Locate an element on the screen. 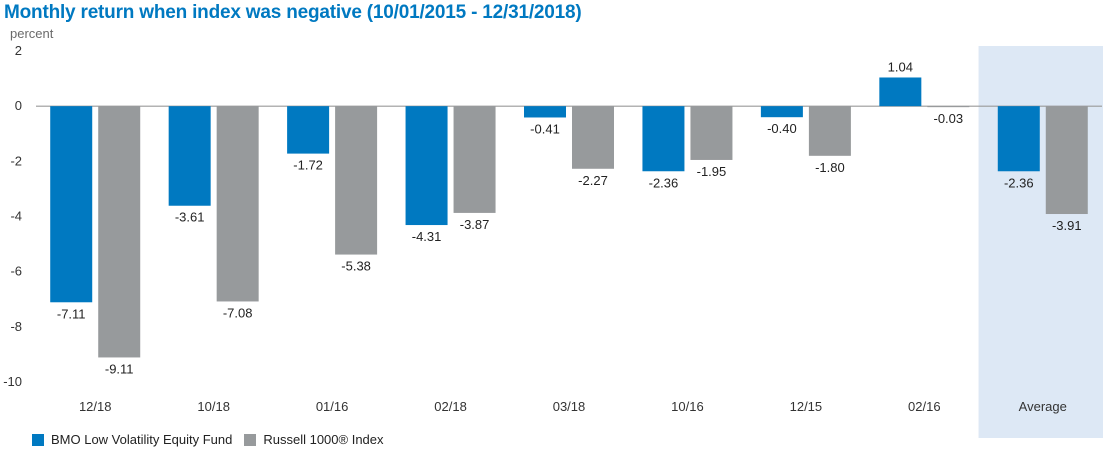 The width and height of the screenshot is (1110, 450). y-tick-label: -8 is located at coordinates (16, 326).